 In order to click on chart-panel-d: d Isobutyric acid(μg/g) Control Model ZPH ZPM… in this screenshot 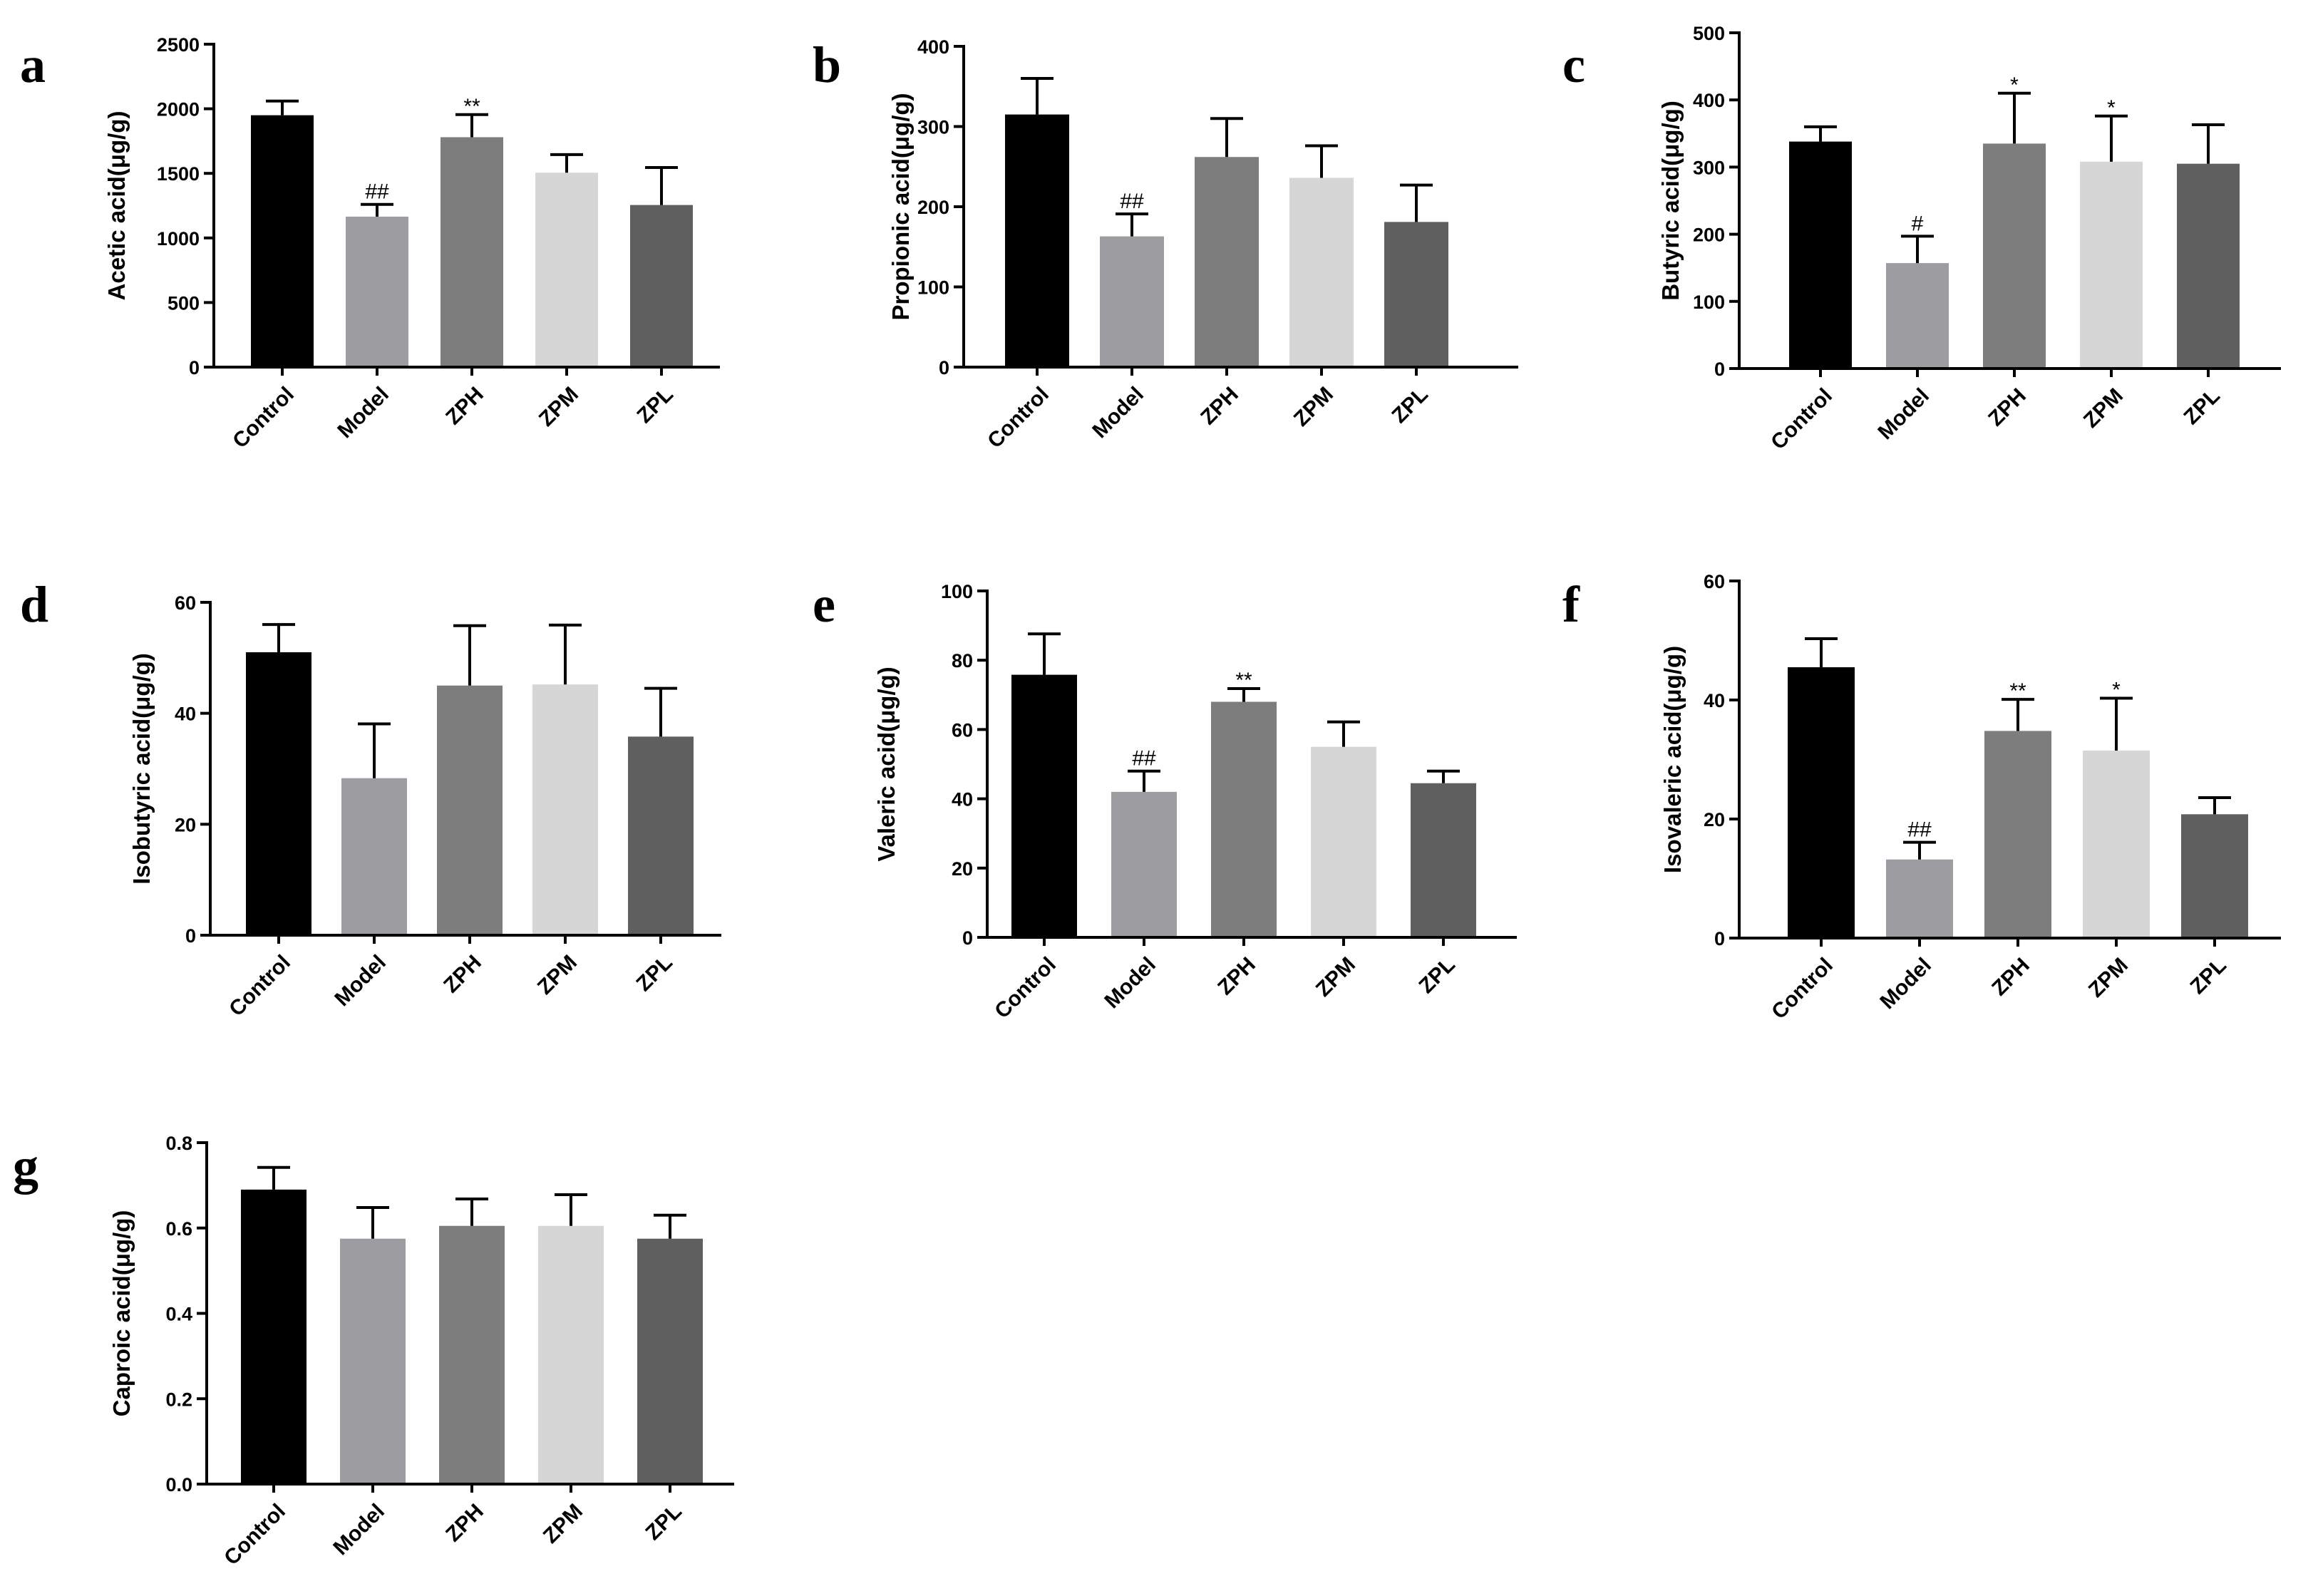, I will do `click(370, 798)`.